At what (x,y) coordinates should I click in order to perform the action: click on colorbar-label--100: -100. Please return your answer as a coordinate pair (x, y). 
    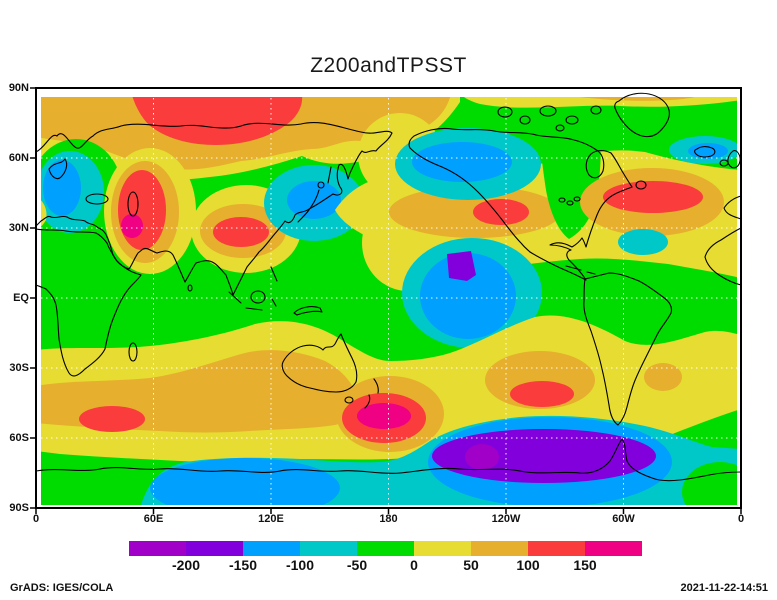
    Looking at the image, I should click on (300, 565).